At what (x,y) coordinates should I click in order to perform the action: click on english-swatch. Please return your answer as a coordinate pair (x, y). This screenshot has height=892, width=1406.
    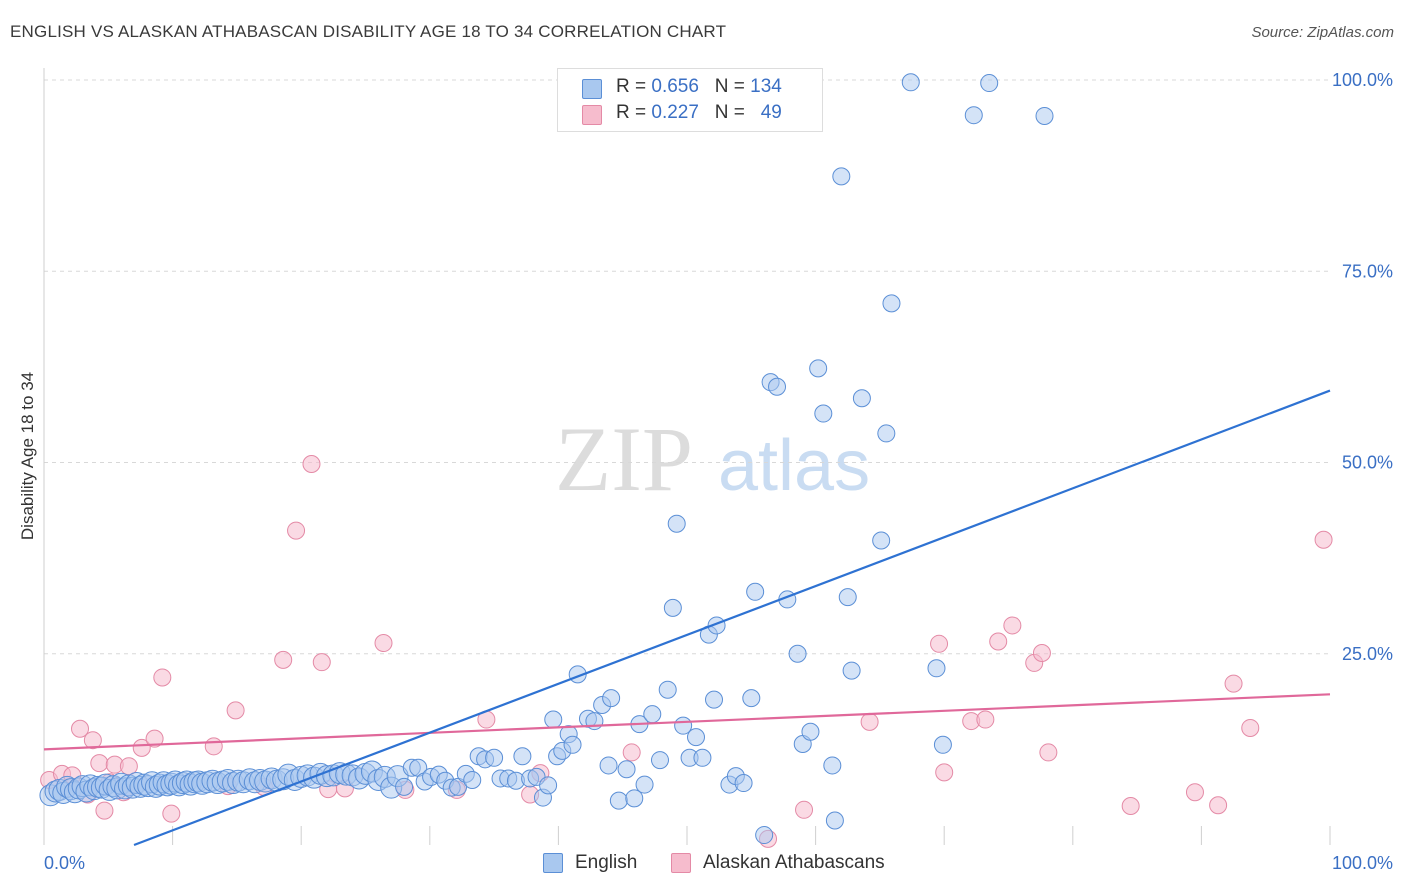
    Looking at the image, I should click on (592, 89).